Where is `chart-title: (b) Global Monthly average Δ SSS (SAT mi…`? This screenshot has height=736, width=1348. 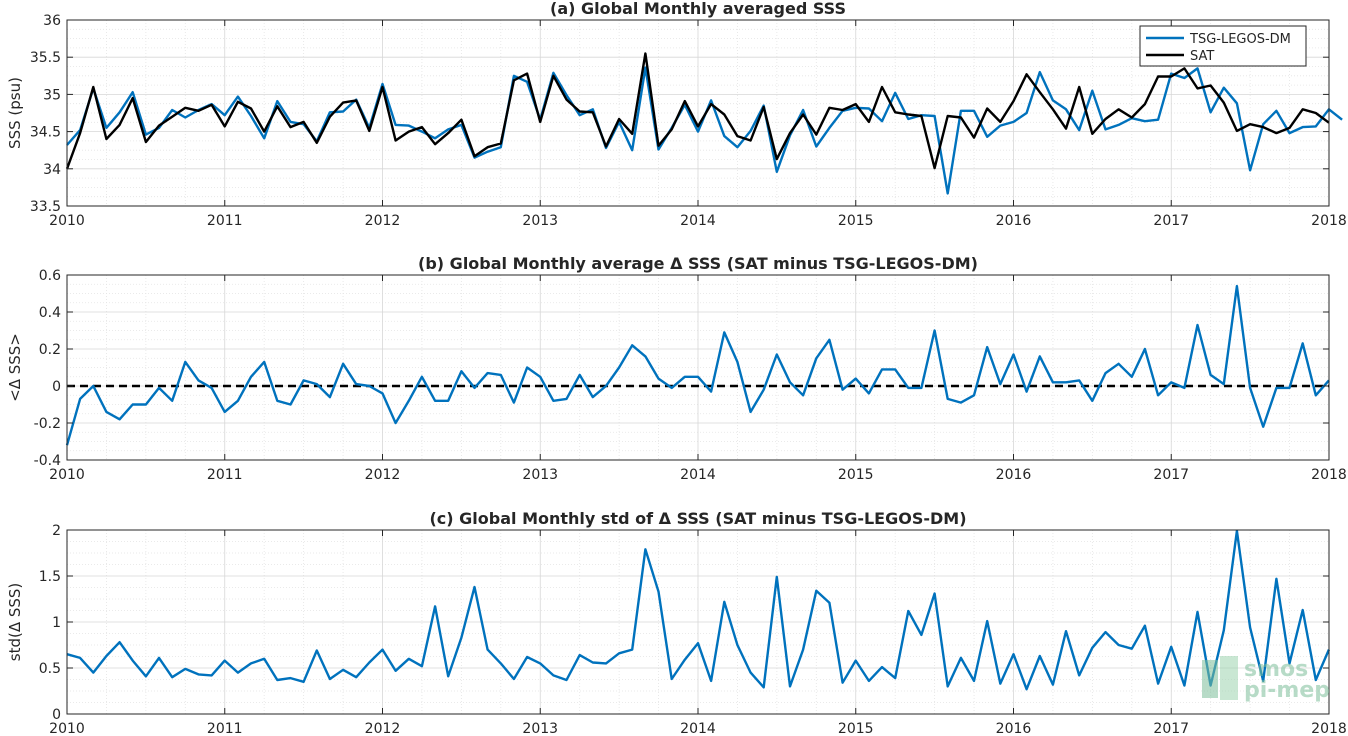
chart-title: (b) Global Monthly average Δ SSS (SAT mi… is located at coordinates (698, 263).